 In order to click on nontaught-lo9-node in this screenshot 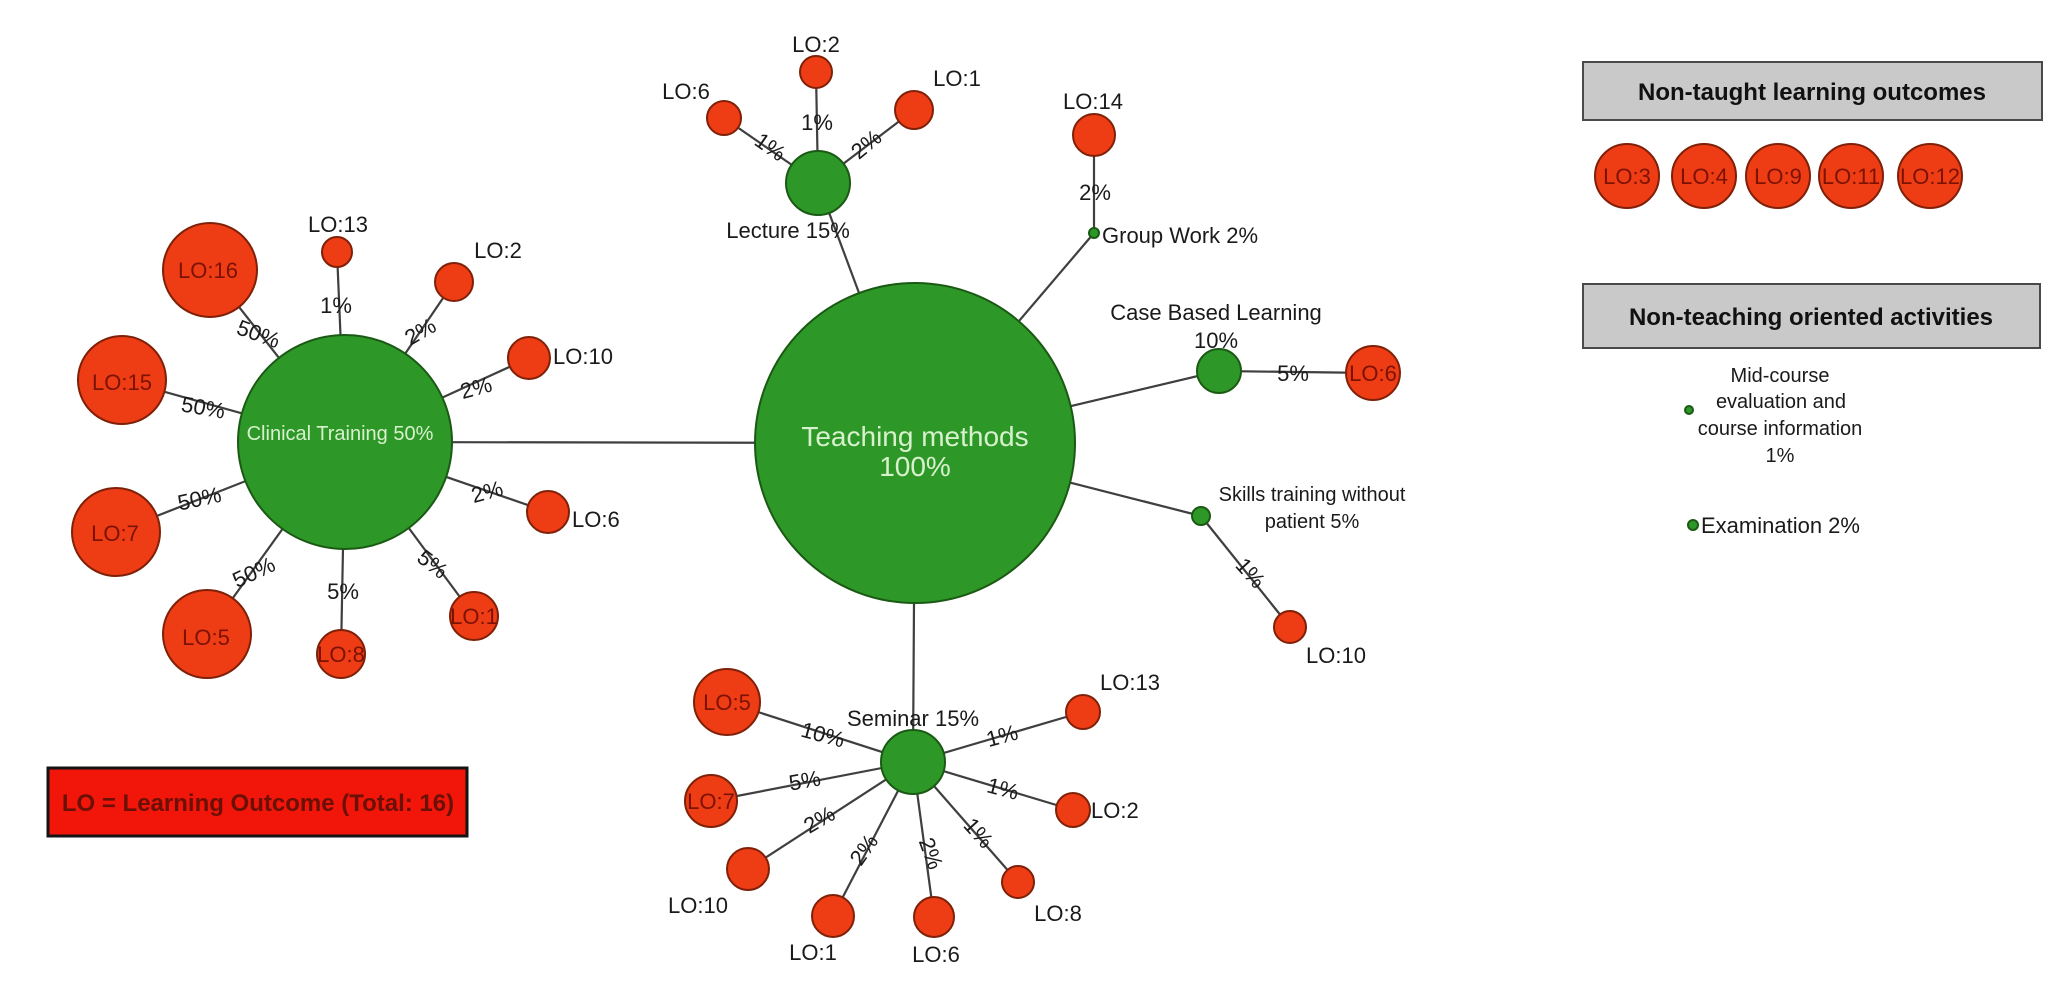, I will do `click(1778, 176)`.